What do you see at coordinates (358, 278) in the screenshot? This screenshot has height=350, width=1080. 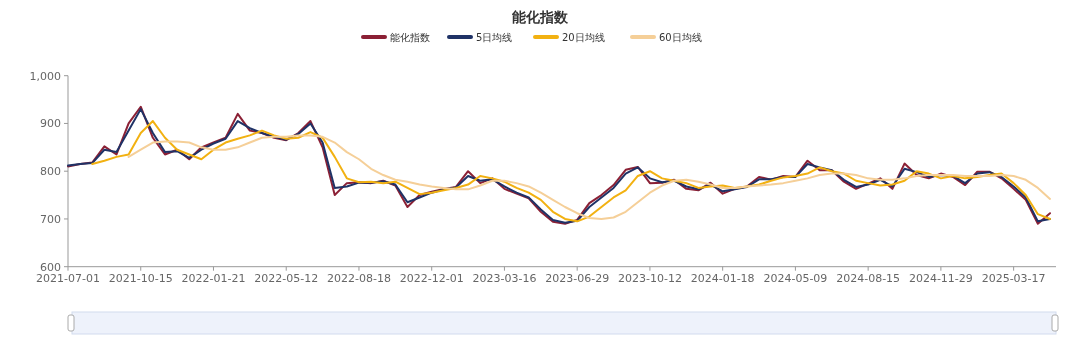 I see `x-tick-label: 2022-08-18` at bounding box center [358, 278].